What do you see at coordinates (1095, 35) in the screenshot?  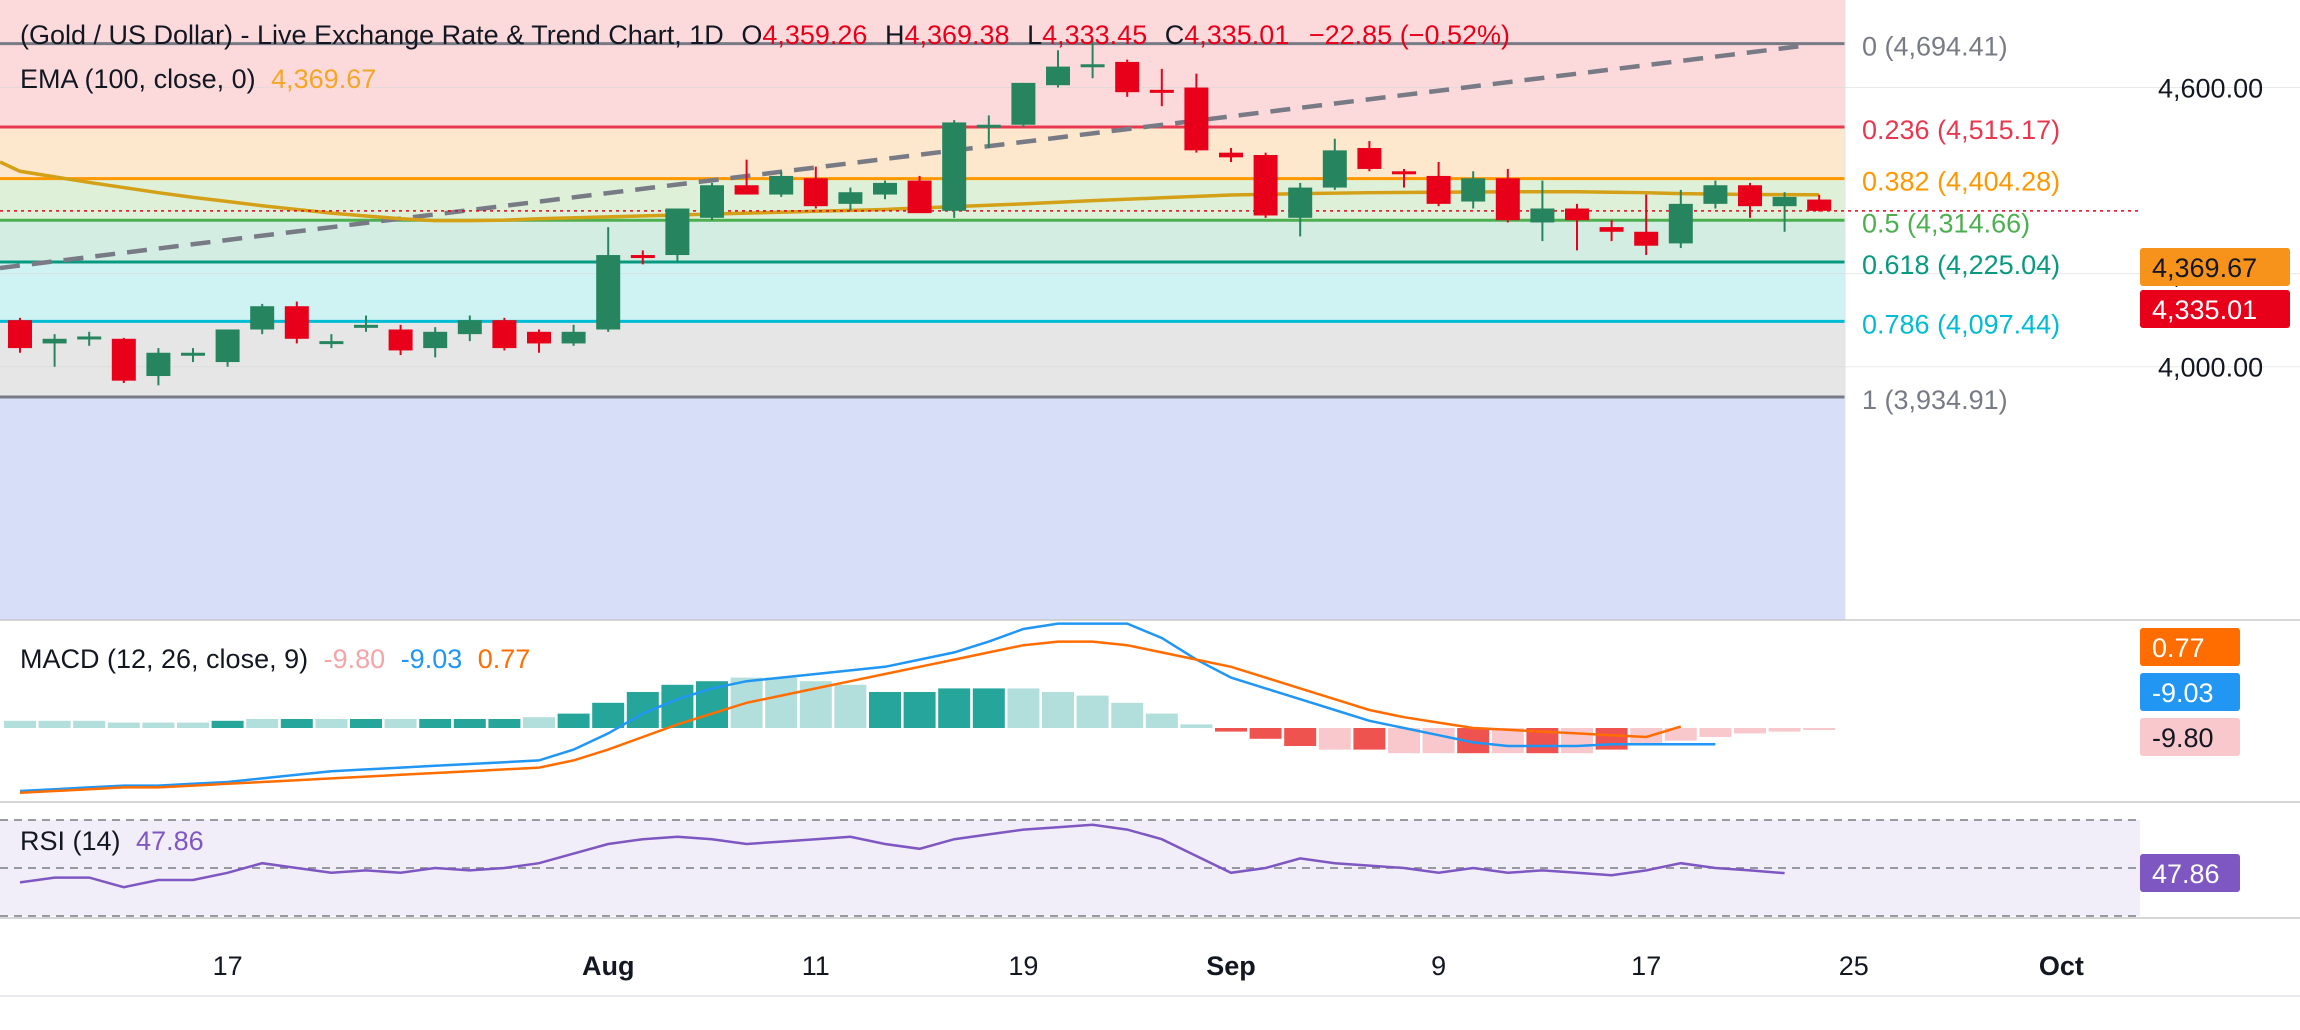 I see `low-value: 4,333.45` at bounding box center [1095, 35].